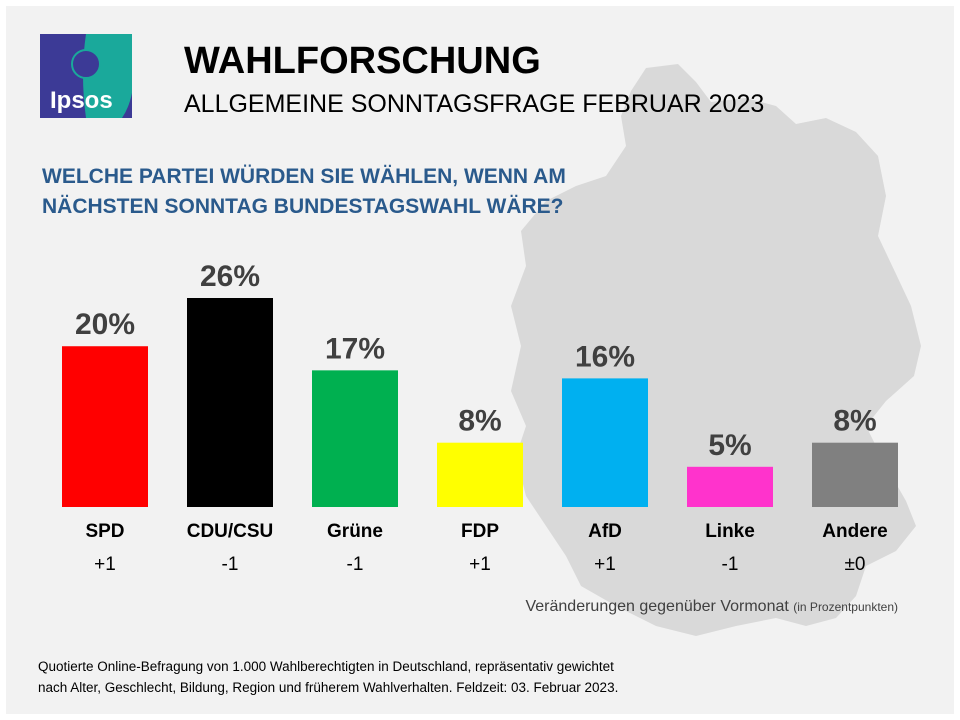  I want to click on bar-andere, so click(855, 474).